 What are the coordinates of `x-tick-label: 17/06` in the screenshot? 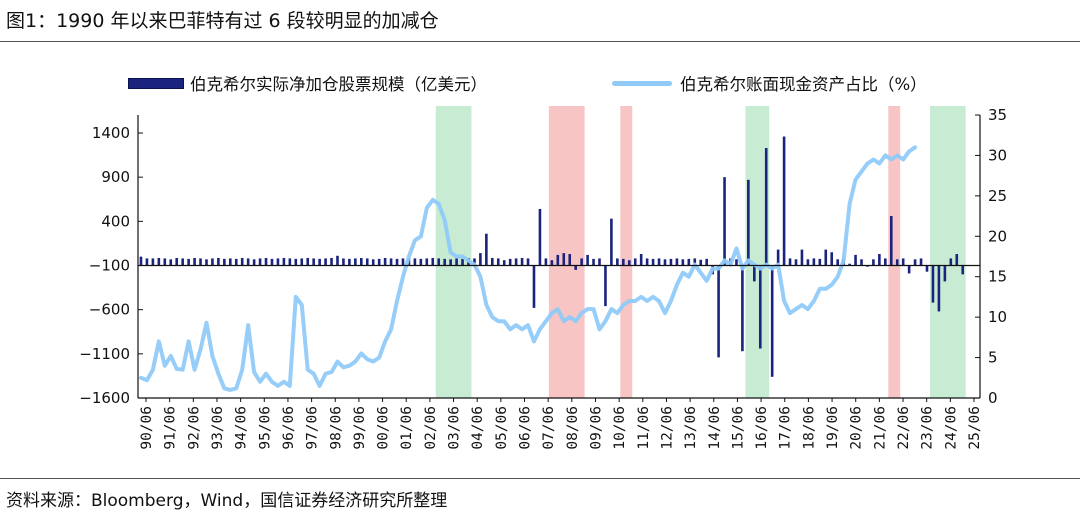 It's located at (786, 428).